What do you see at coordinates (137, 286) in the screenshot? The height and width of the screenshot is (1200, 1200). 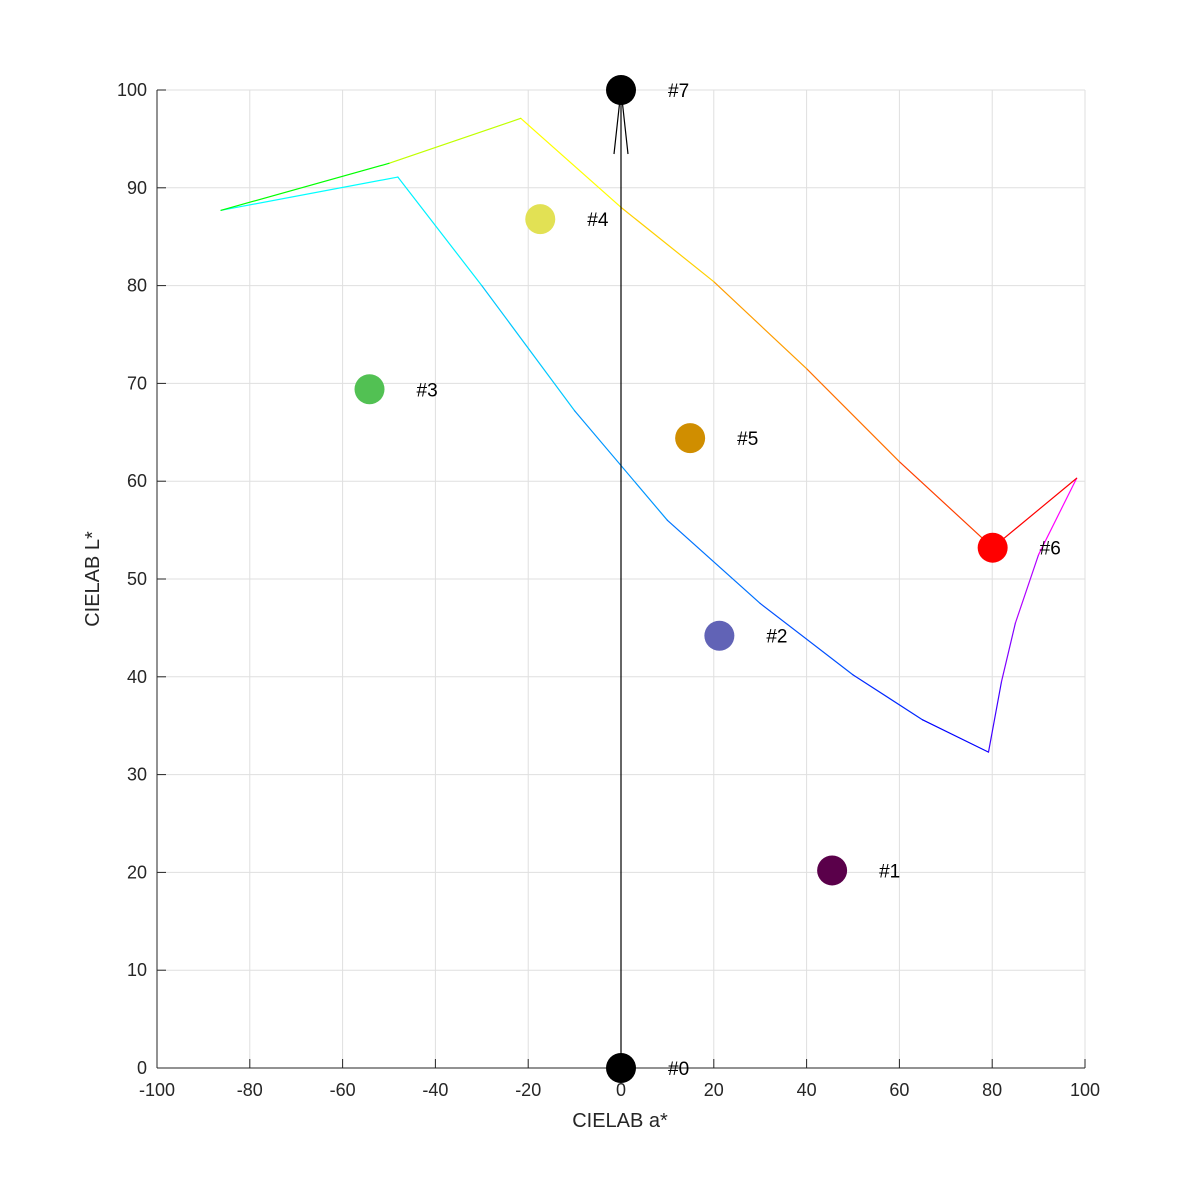 I see `y-tick-label: 80` at bounding box center [137, 286].